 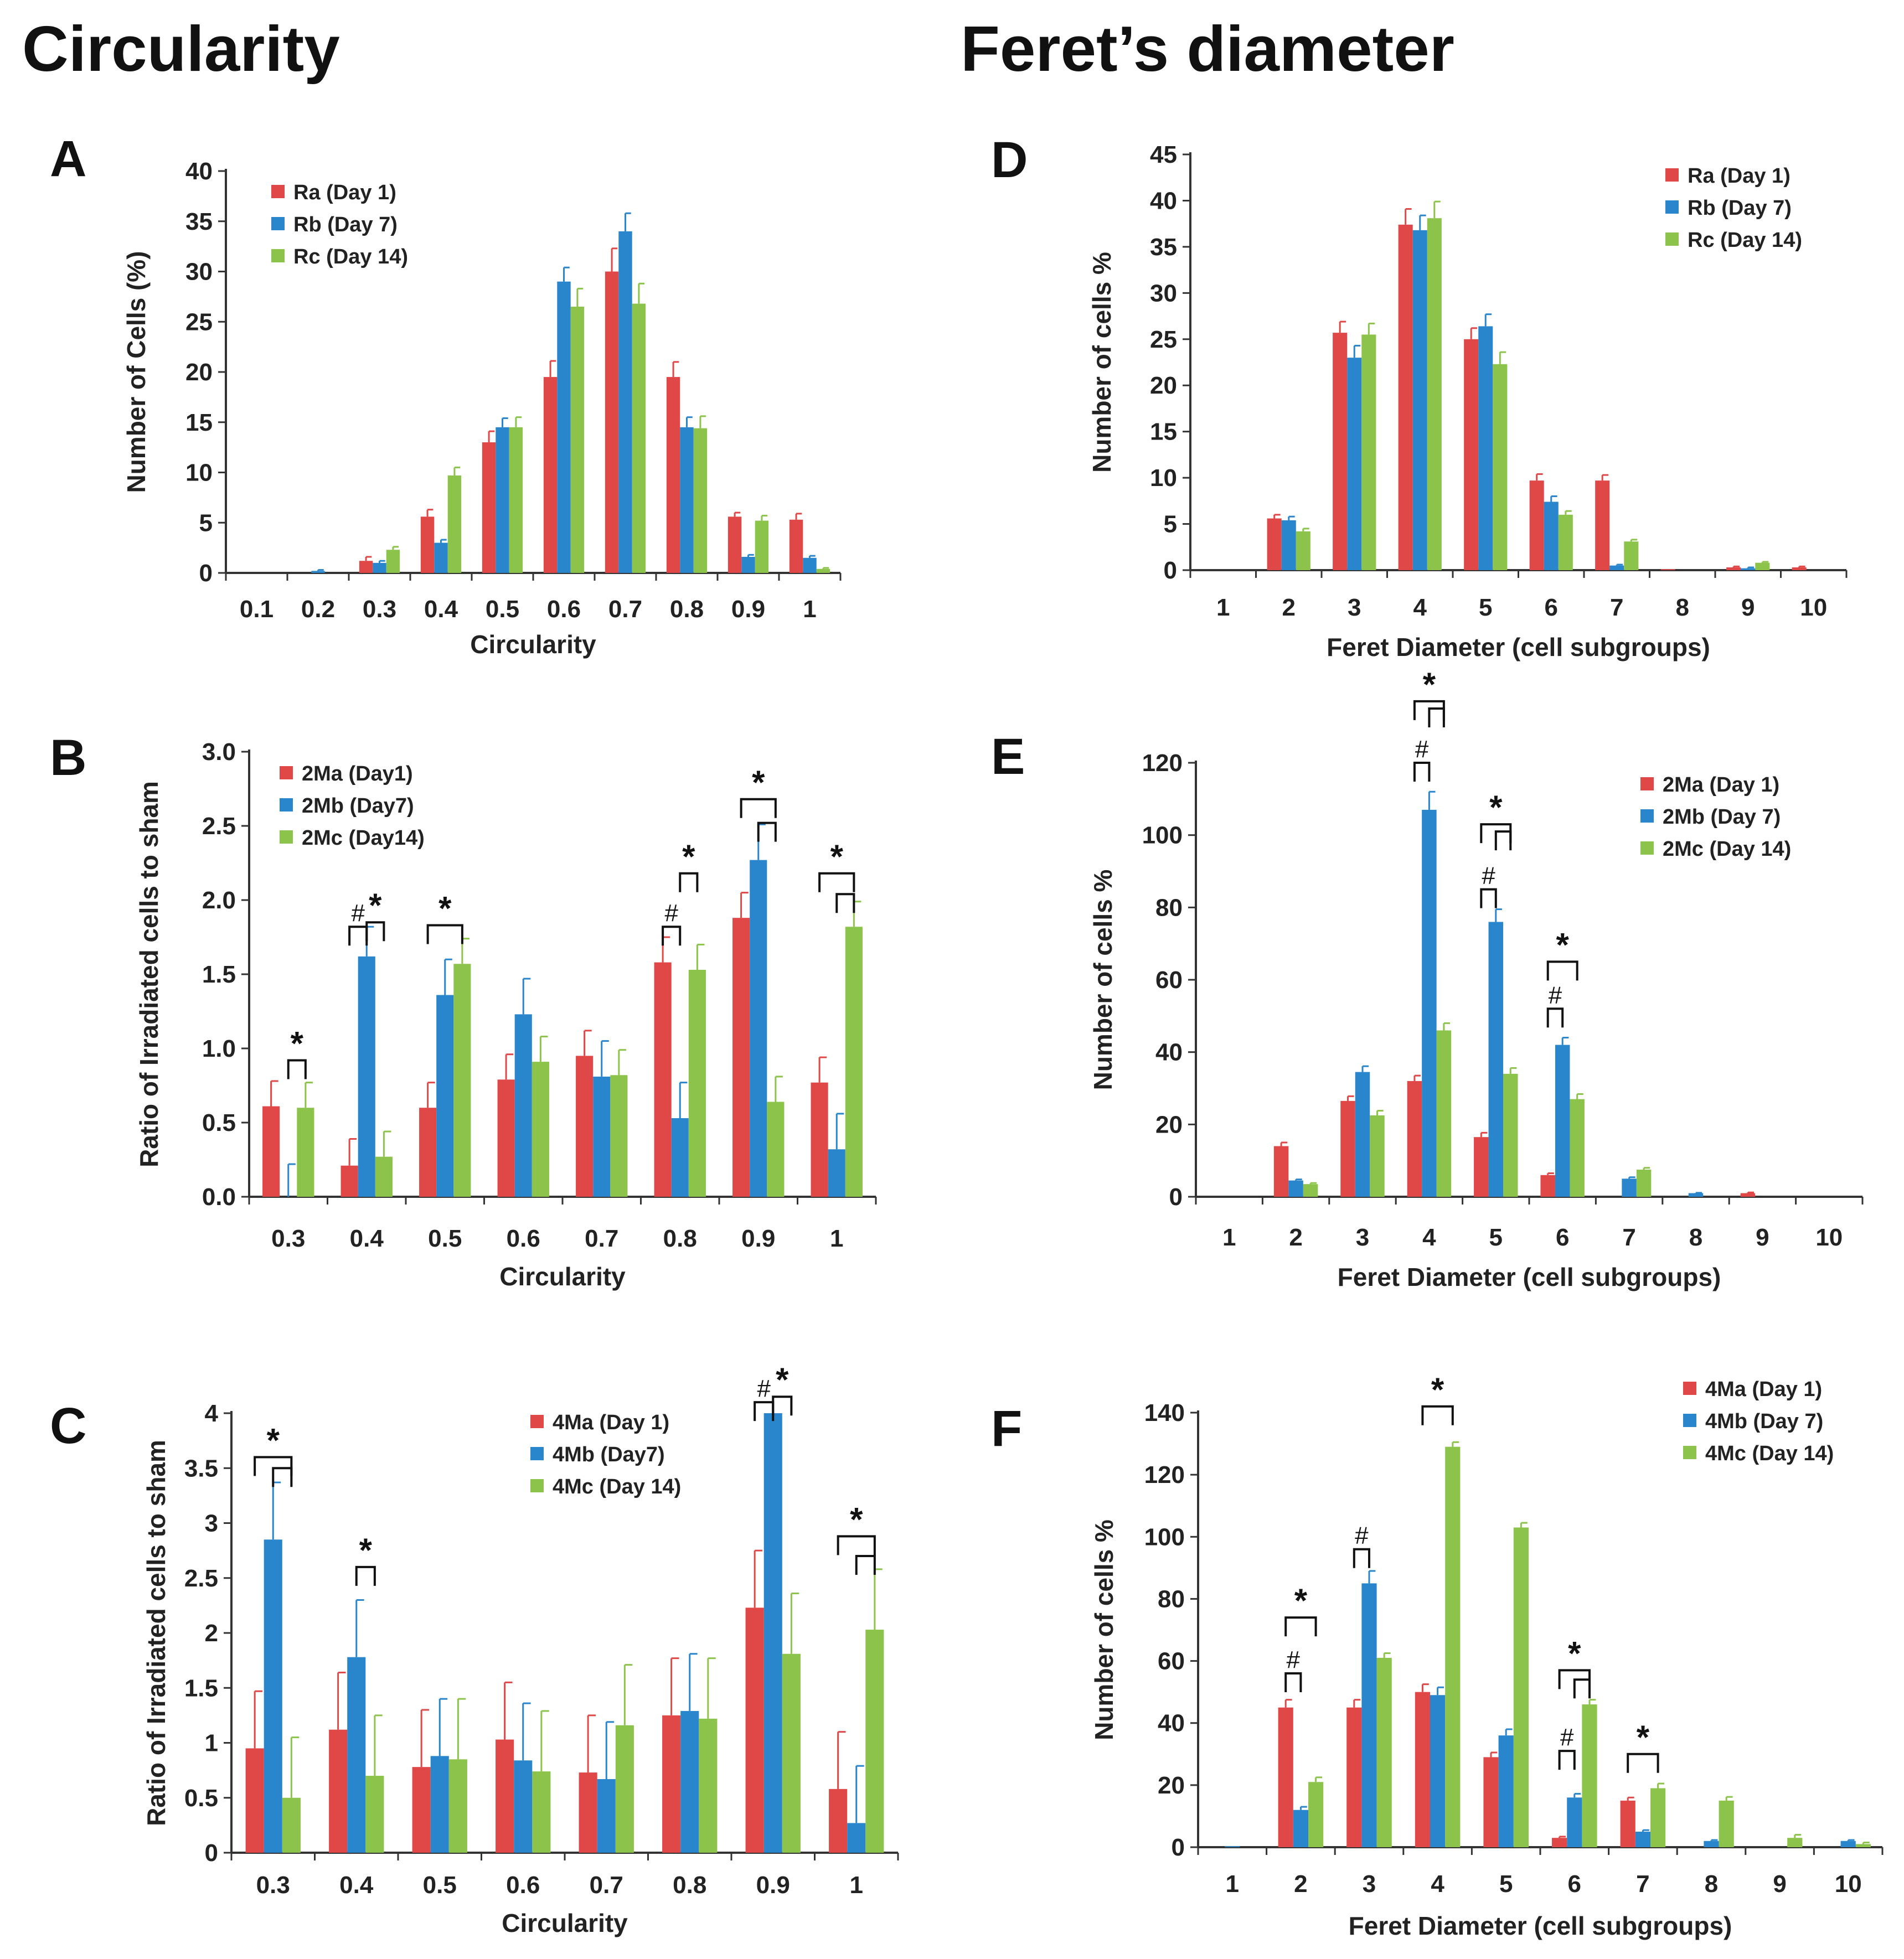 I want to click on y-tick-label: 15, so click(x=1163, y=432).